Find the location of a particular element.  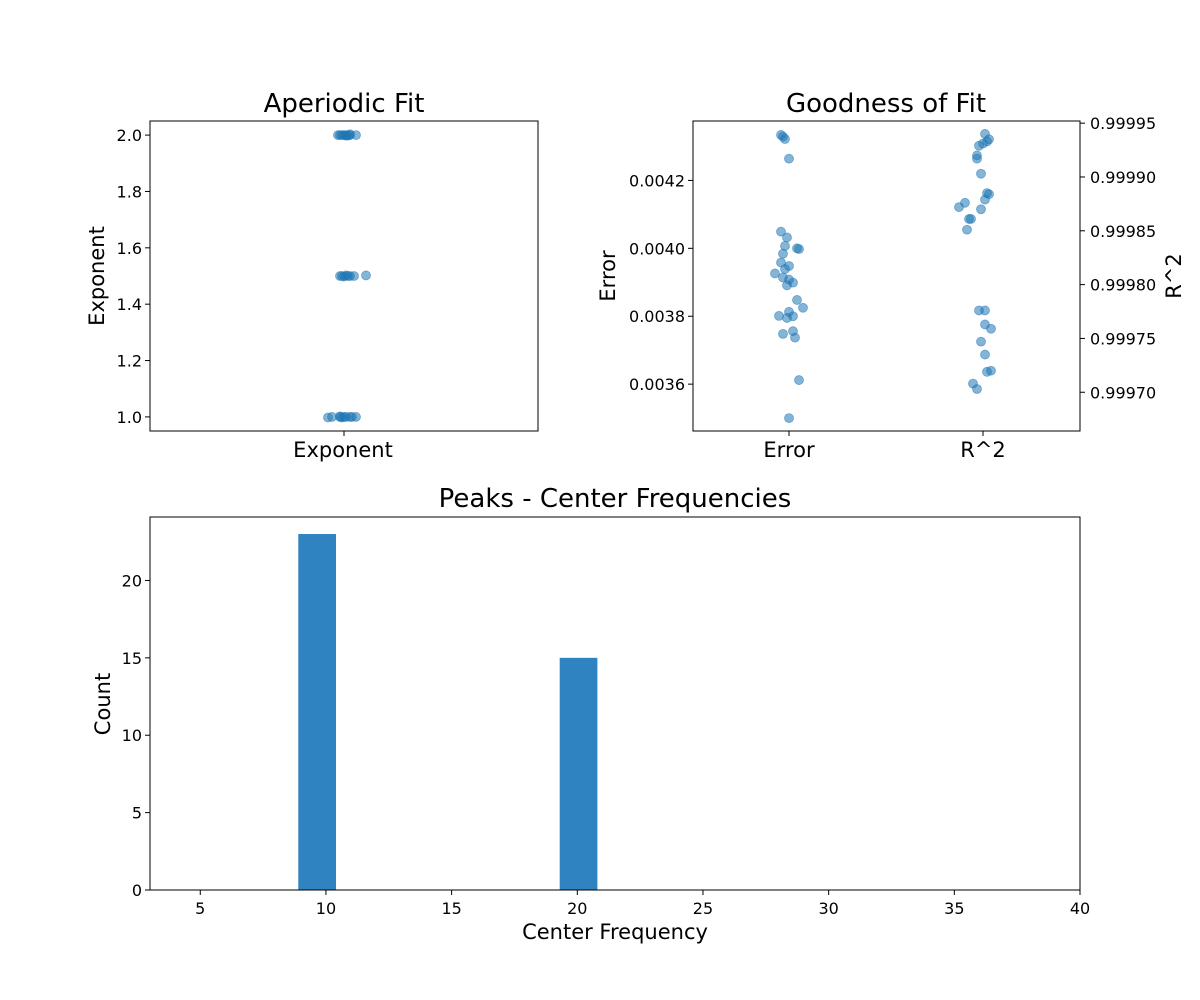

peaks-y-tick-label: 10 is located at coordinates (132, 735).